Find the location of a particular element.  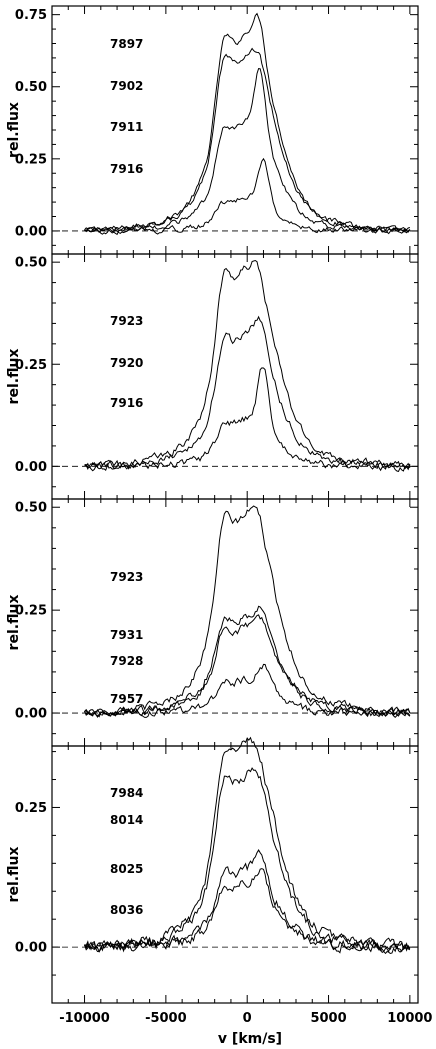

epoch-label-8014: 8014 is located at coordinates (126, 820).